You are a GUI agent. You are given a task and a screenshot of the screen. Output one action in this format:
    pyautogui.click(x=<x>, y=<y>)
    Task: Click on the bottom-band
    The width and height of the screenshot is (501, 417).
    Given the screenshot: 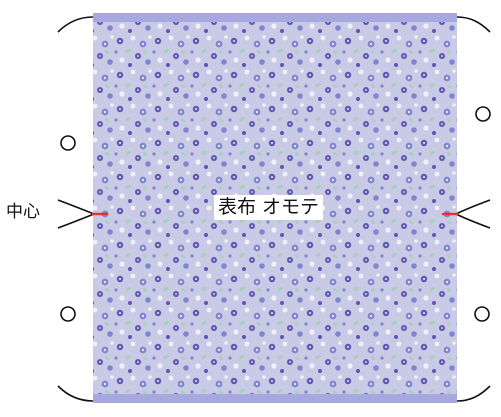 What is the action you would take?
    pyautogui.click(x=275, y=398)
    